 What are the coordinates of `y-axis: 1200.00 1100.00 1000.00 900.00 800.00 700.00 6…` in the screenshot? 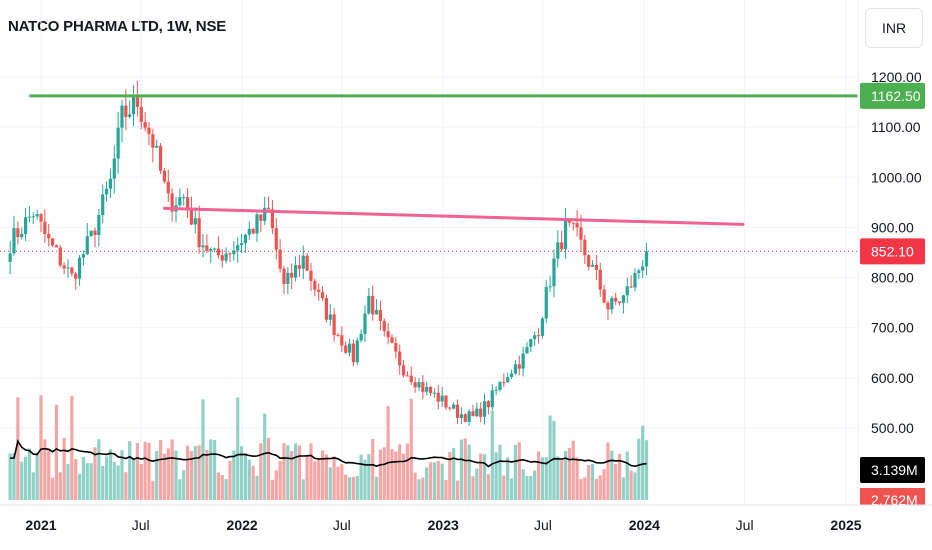 It's located at (896, 252).